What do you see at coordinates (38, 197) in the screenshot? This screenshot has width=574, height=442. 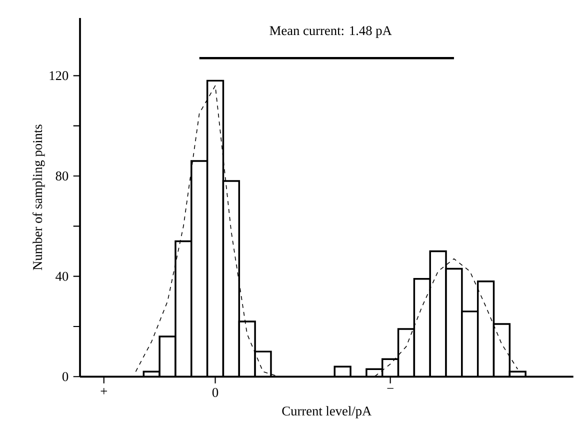 I see `y-axis-title: Number of sampling points` at bounding box center [38, 197].